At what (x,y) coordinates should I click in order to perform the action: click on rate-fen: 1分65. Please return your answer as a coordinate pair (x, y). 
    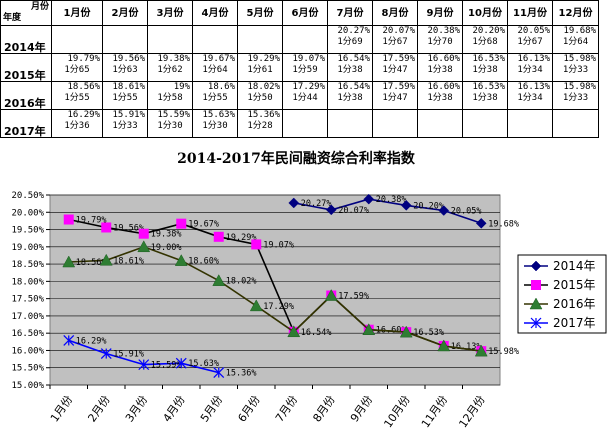
    Looking at the image, I should click on (77, 70).